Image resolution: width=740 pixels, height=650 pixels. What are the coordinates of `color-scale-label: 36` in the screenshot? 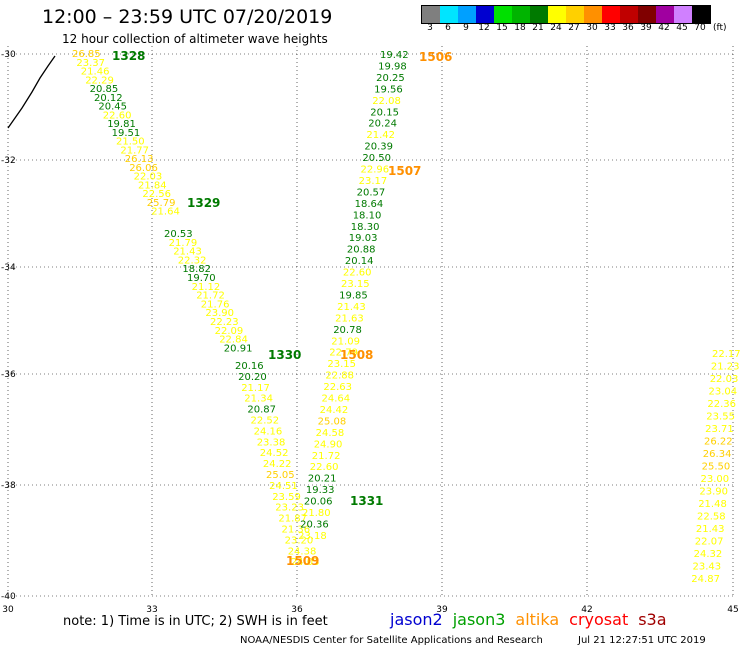 It's located at (628, 28).